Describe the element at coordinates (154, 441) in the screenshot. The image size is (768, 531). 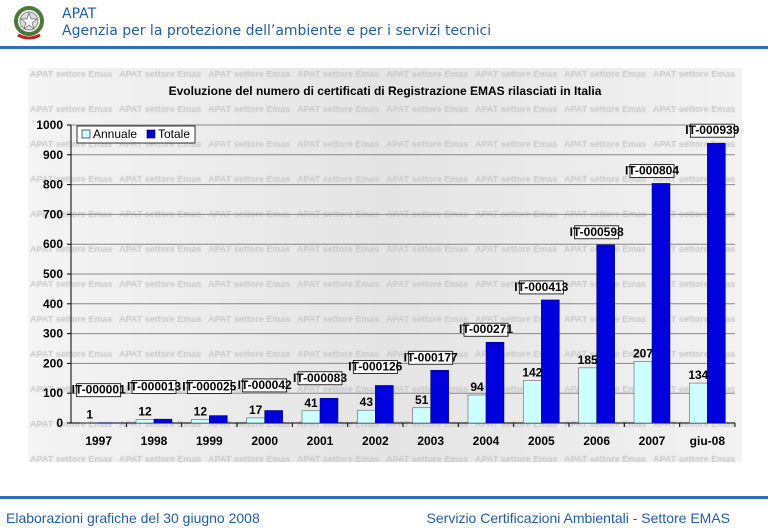
I see `x-tick-label: 1998` at that location.